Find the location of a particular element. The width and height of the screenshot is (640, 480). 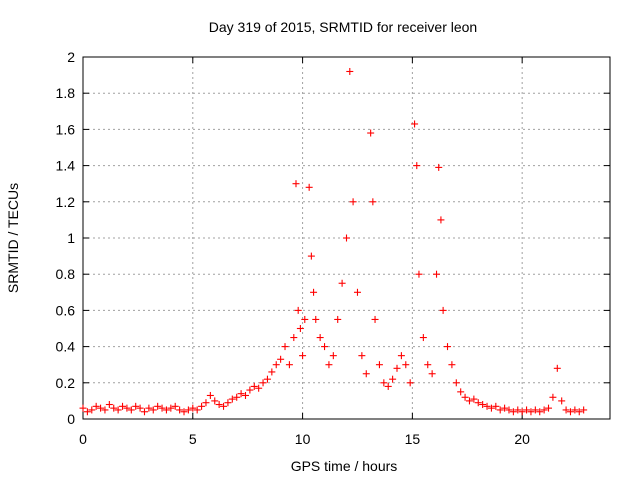

x-tick-label: 5 is located at coordinates (193, 439).